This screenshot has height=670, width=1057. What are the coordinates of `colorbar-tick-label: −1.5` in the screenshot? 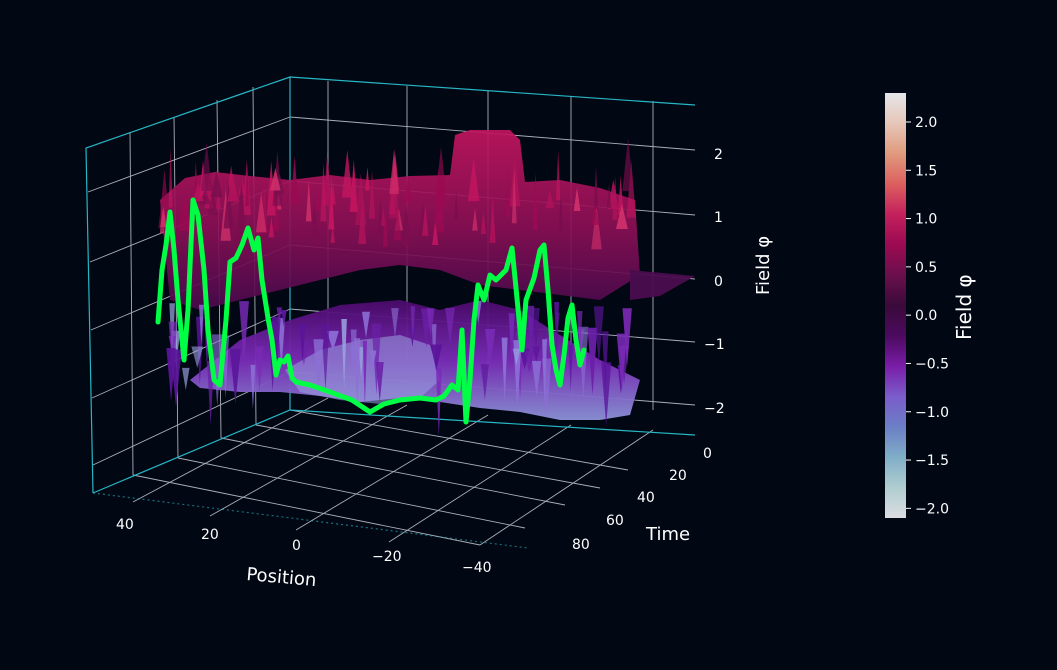 It's located at (932, 461).